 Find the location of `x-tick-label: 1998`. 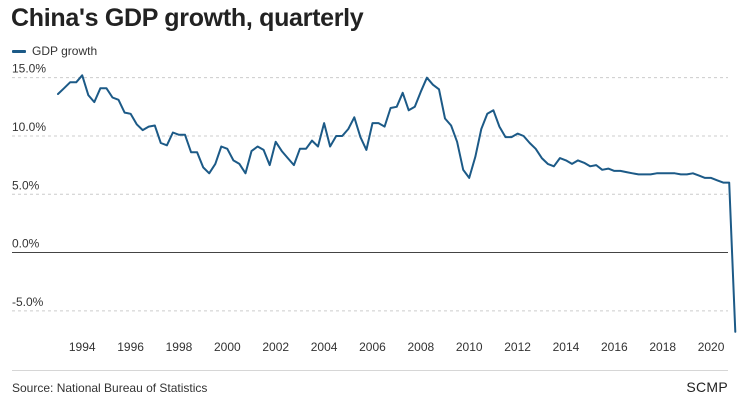

x-tick-label: 1998 is located at coordinates (179, 347).